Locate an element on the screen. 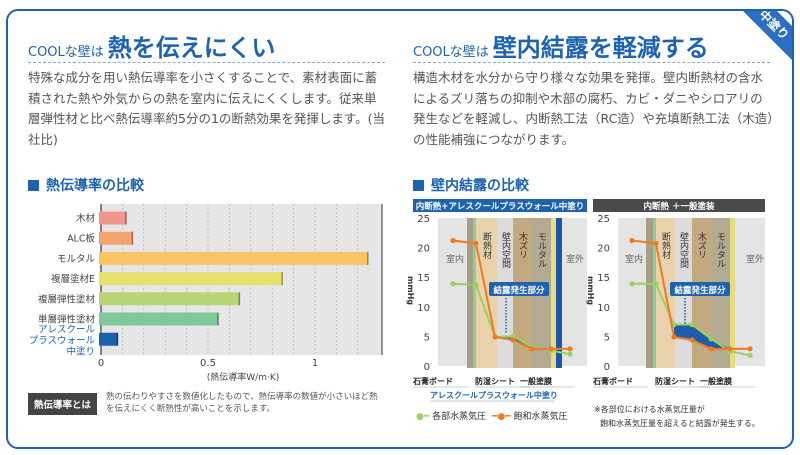 This screenshot has height=455, width=800. y-tick-label: 15 is located at coordinates (423, 278).